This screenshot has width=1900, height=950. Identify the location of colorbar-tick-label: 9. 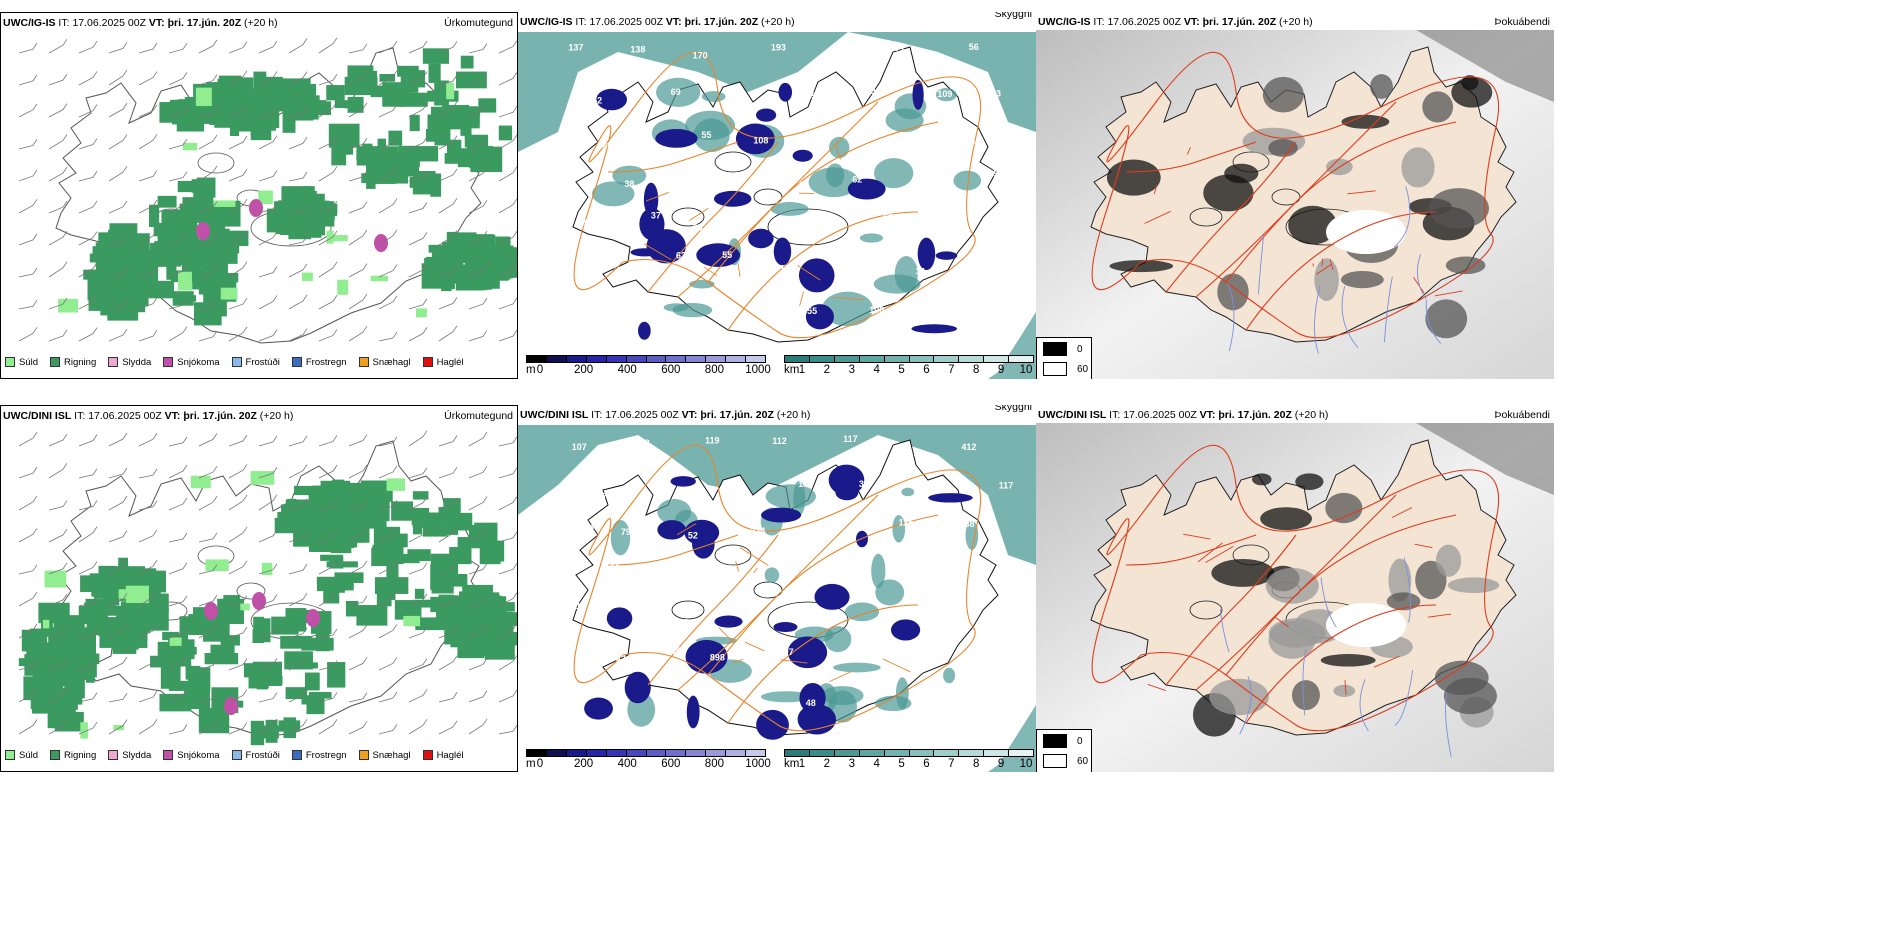
(1001, 370).